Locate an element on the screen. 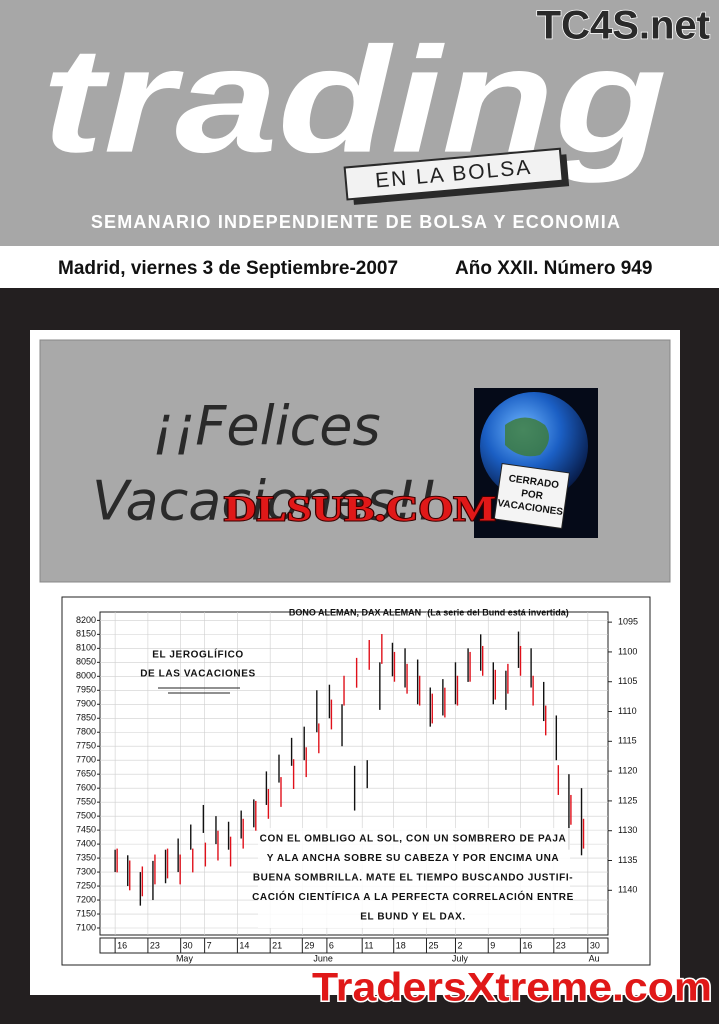 The width and height of the screenshot is (719, 1024). annotation-box is located at coordinates (414, 878).